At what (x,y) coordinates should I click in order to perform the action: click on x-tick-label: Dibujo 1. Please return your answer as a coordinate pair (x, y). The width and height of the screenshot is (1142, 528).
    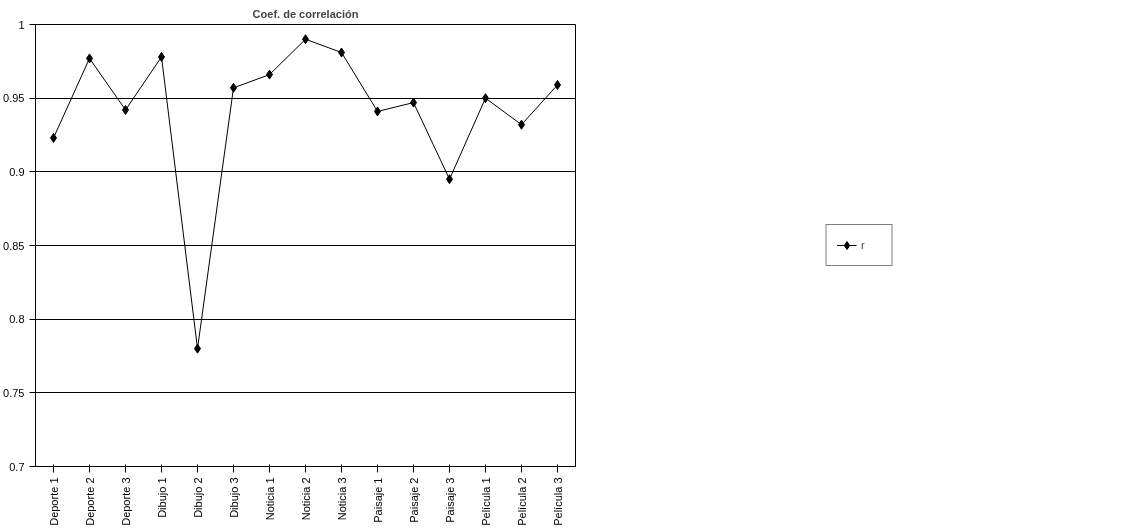
    Looking at the image, I should click on (161, 497).